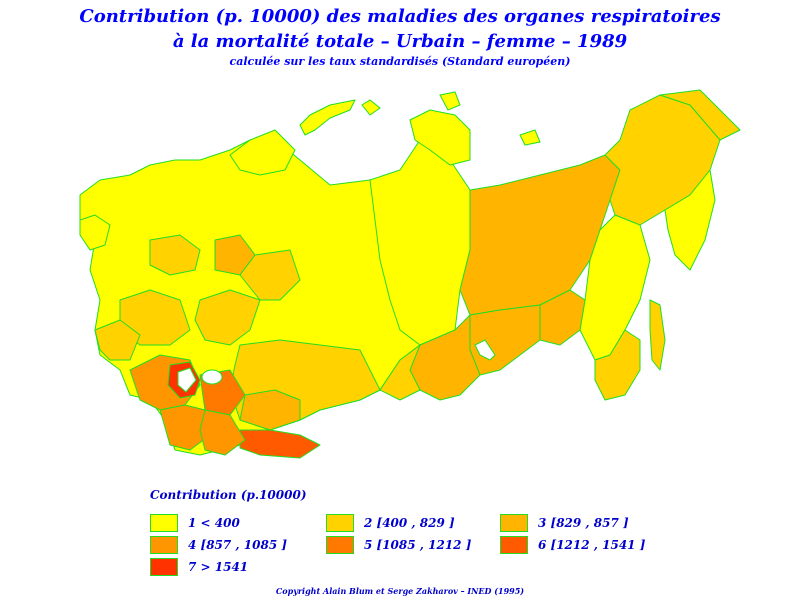 This screenshot has height=600, width=800. I want to click on region-kola, so click(262, 152).